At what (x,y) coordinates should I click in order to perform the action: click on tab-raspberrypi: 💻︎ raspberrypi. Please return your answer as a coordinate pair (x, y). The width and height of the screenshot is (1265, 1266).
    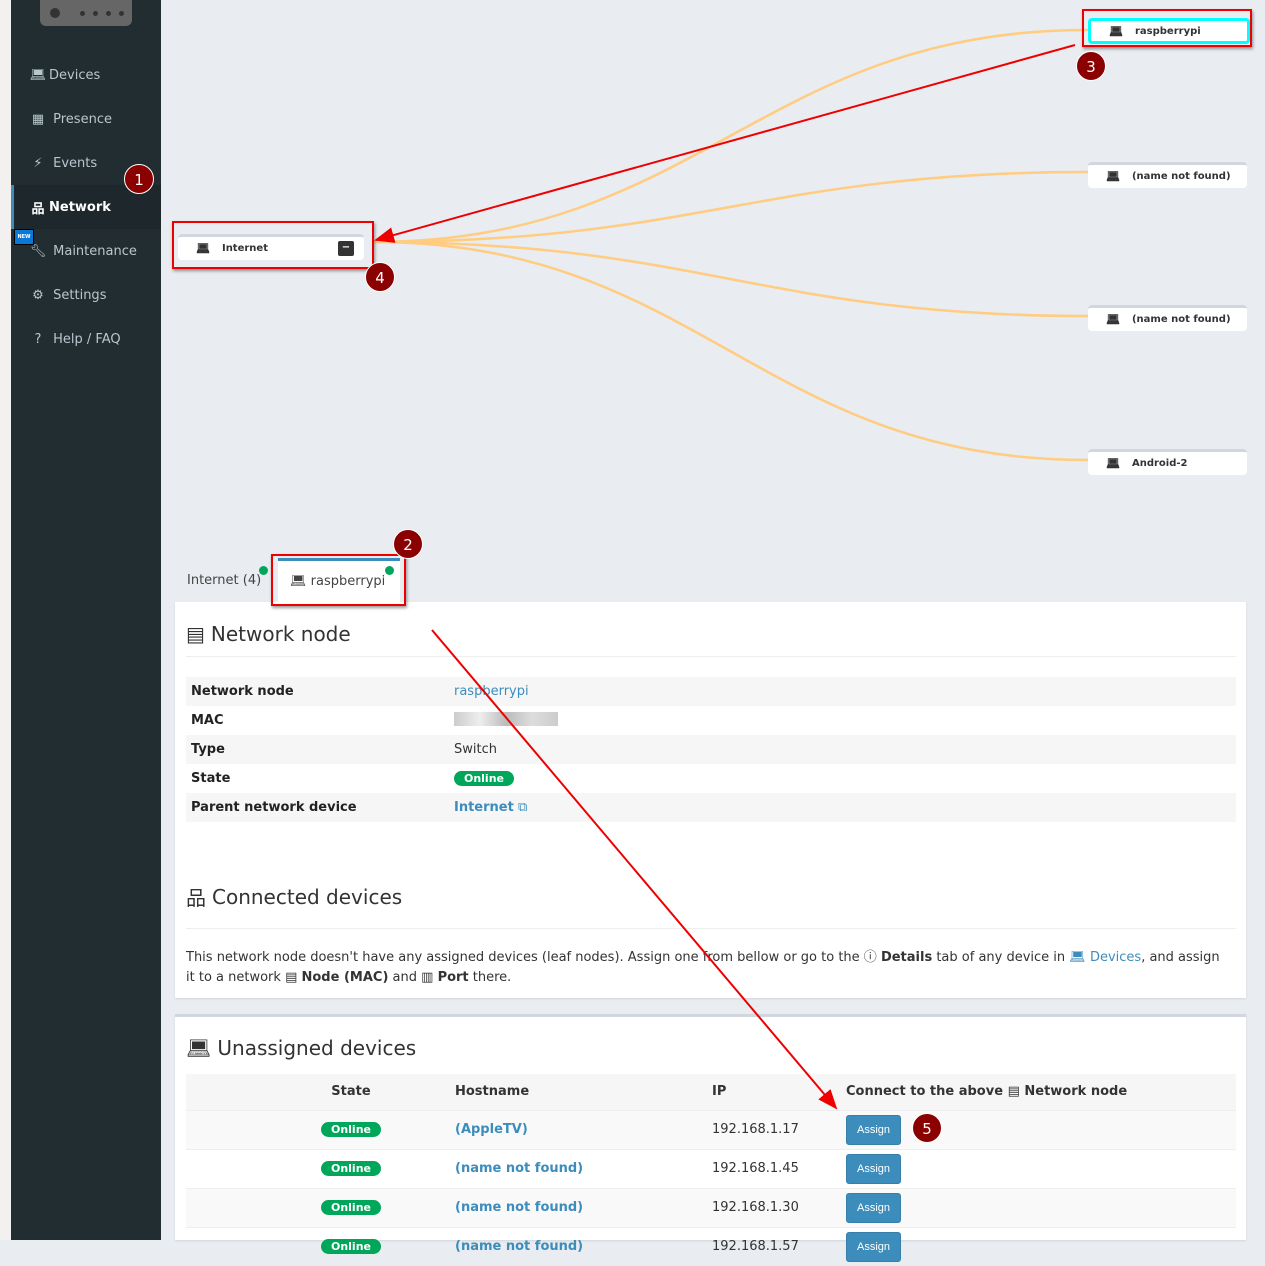
    Looking at the image, I should click on (339, 580).